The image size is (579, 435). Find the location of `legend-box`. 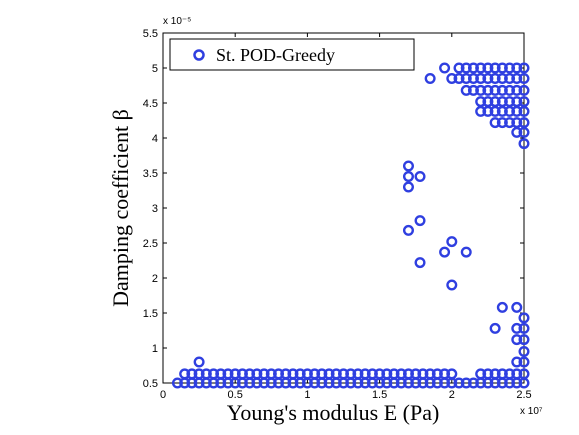

legend-box is located at coordinates (292, 54).